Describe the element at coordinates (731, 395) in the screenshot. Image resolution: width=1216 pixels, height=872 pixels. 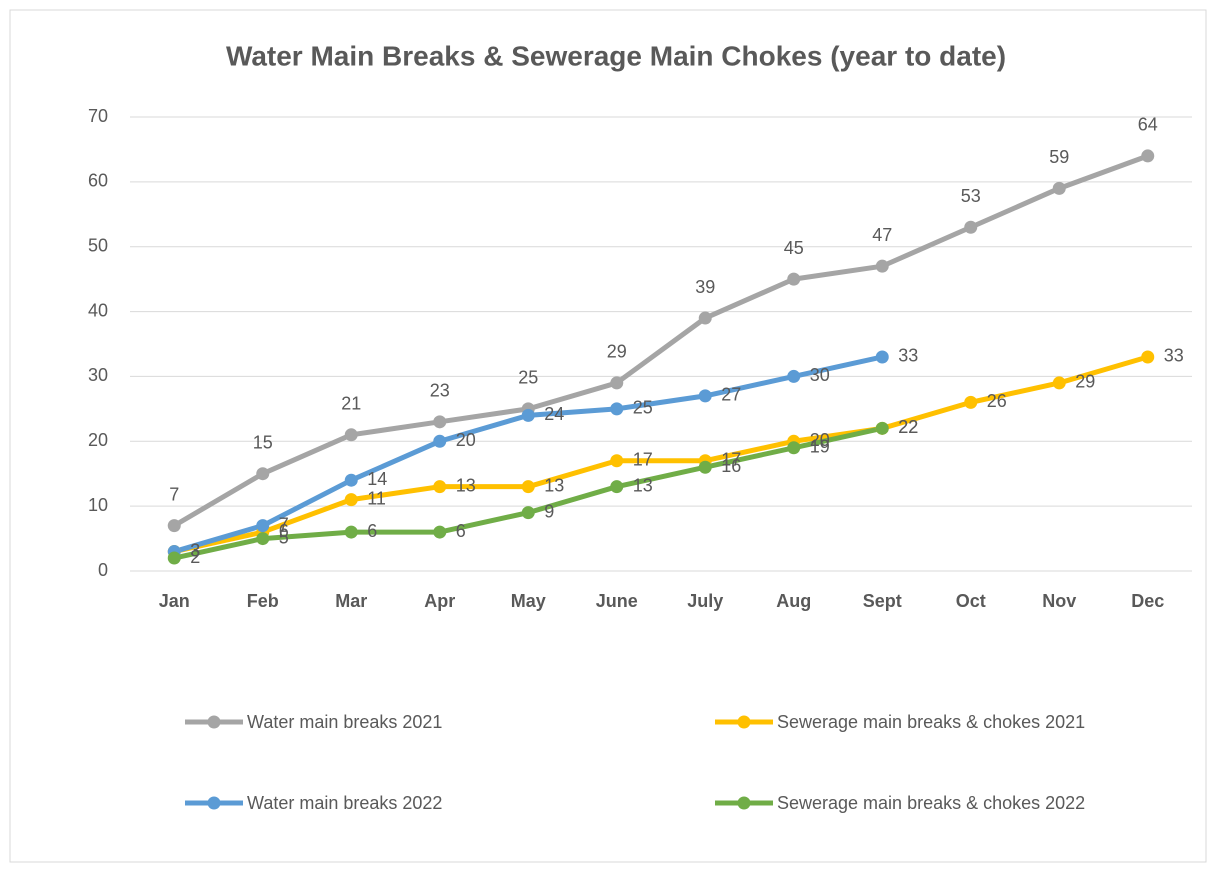
I see `data-label: 27` at that location.